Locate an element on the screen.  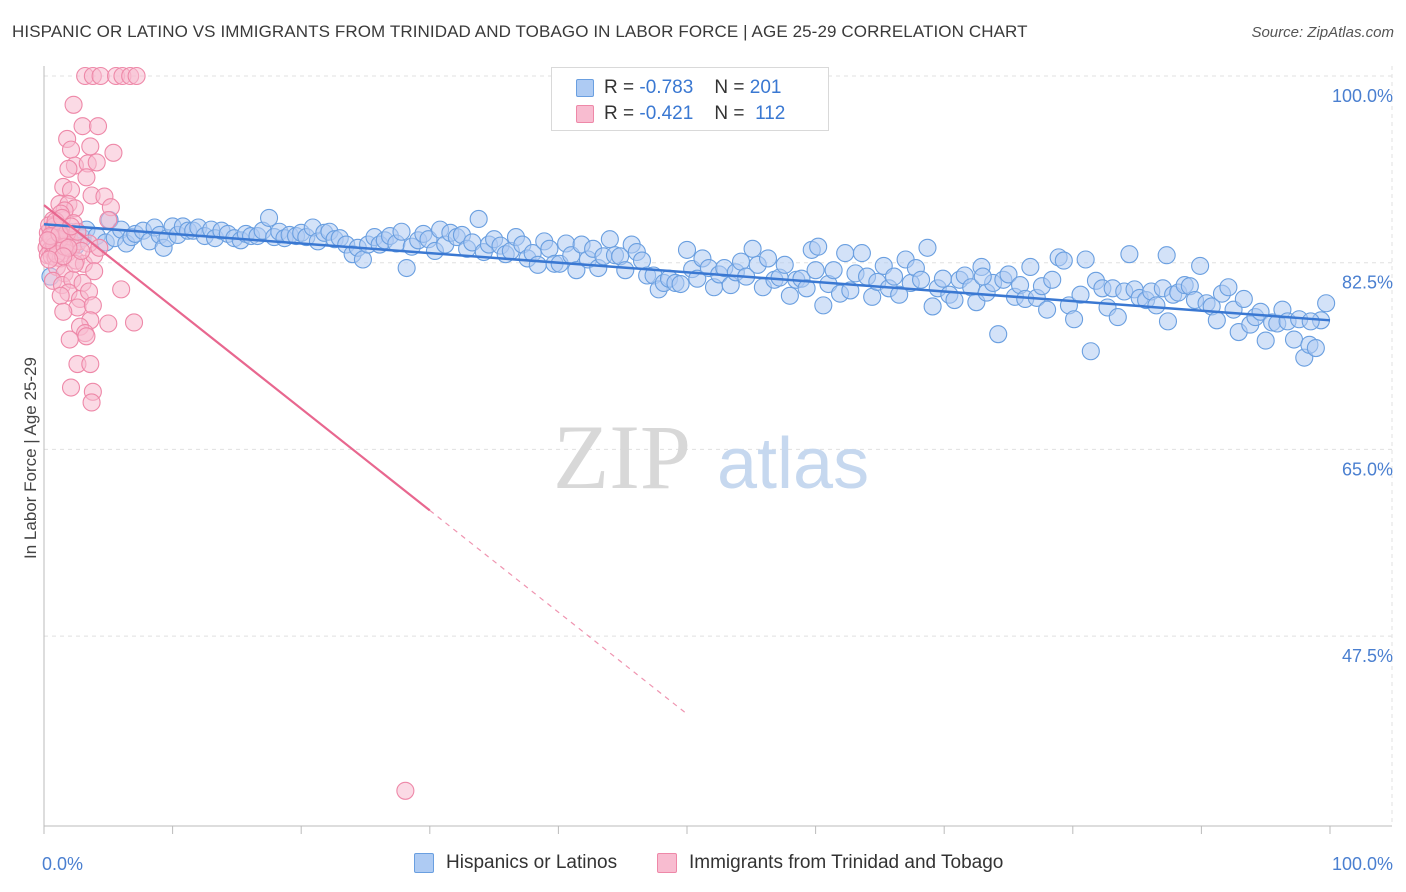
x-tick-label: 0.0% is located at coordinates (62, 864).